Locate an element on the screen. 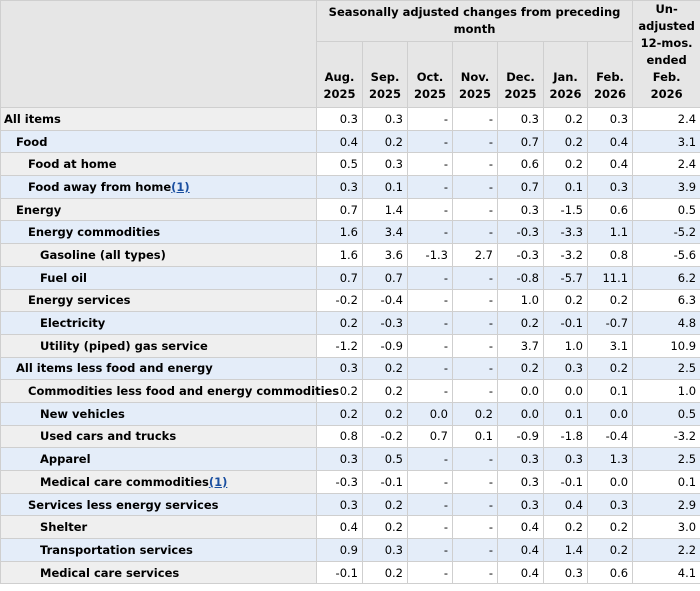 Image resolution: width=700 pixels, height=591 pixels. value-cell: 3.1 is located at coordinates (666, 141).